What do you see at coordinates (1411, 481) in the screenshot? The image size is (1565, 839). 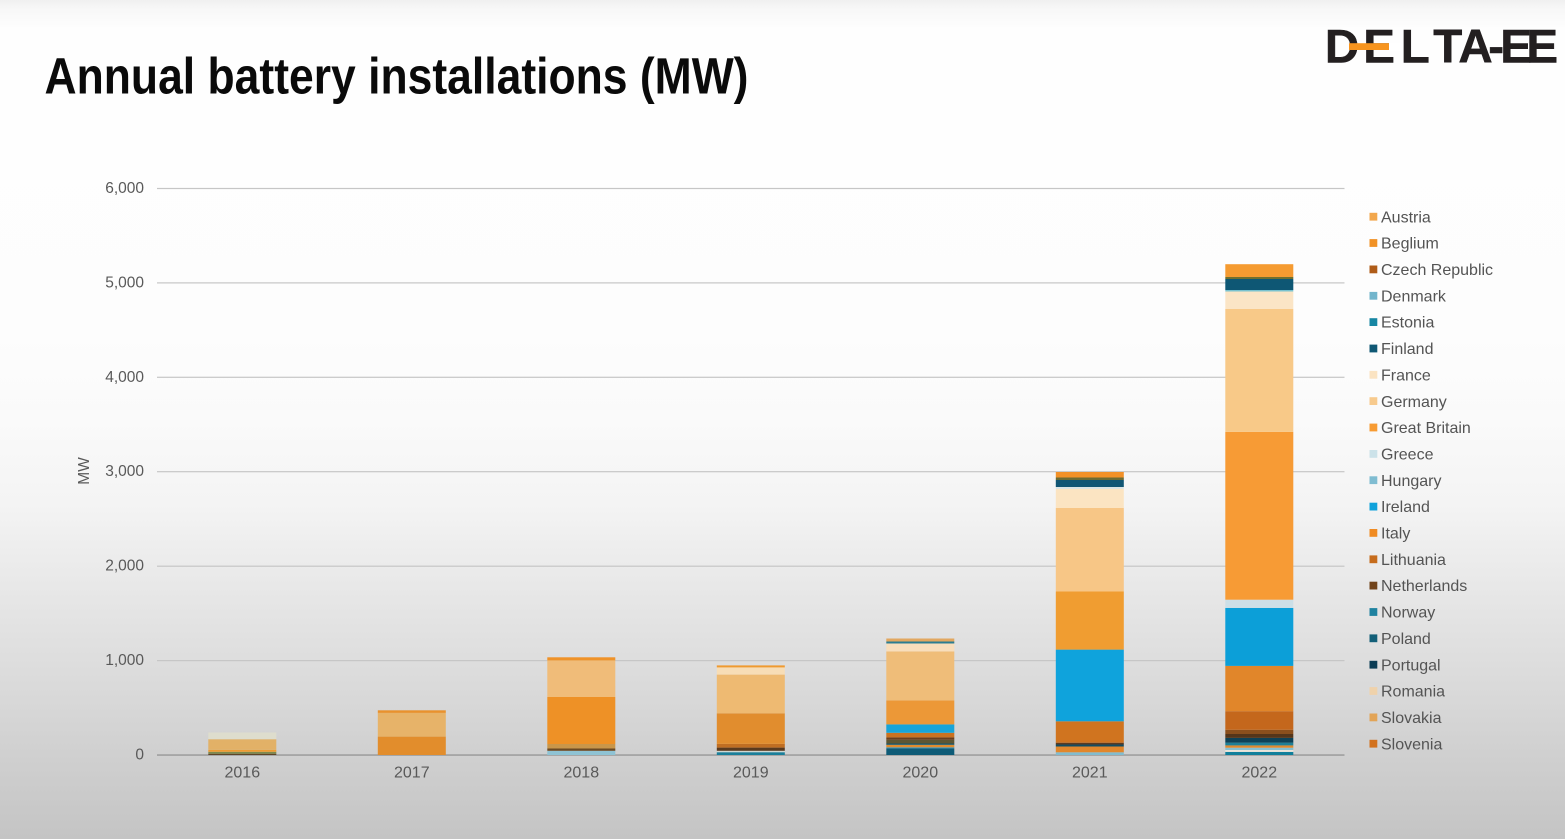 I see `svg-text: Hungary` at bounding box center [1411, 481].